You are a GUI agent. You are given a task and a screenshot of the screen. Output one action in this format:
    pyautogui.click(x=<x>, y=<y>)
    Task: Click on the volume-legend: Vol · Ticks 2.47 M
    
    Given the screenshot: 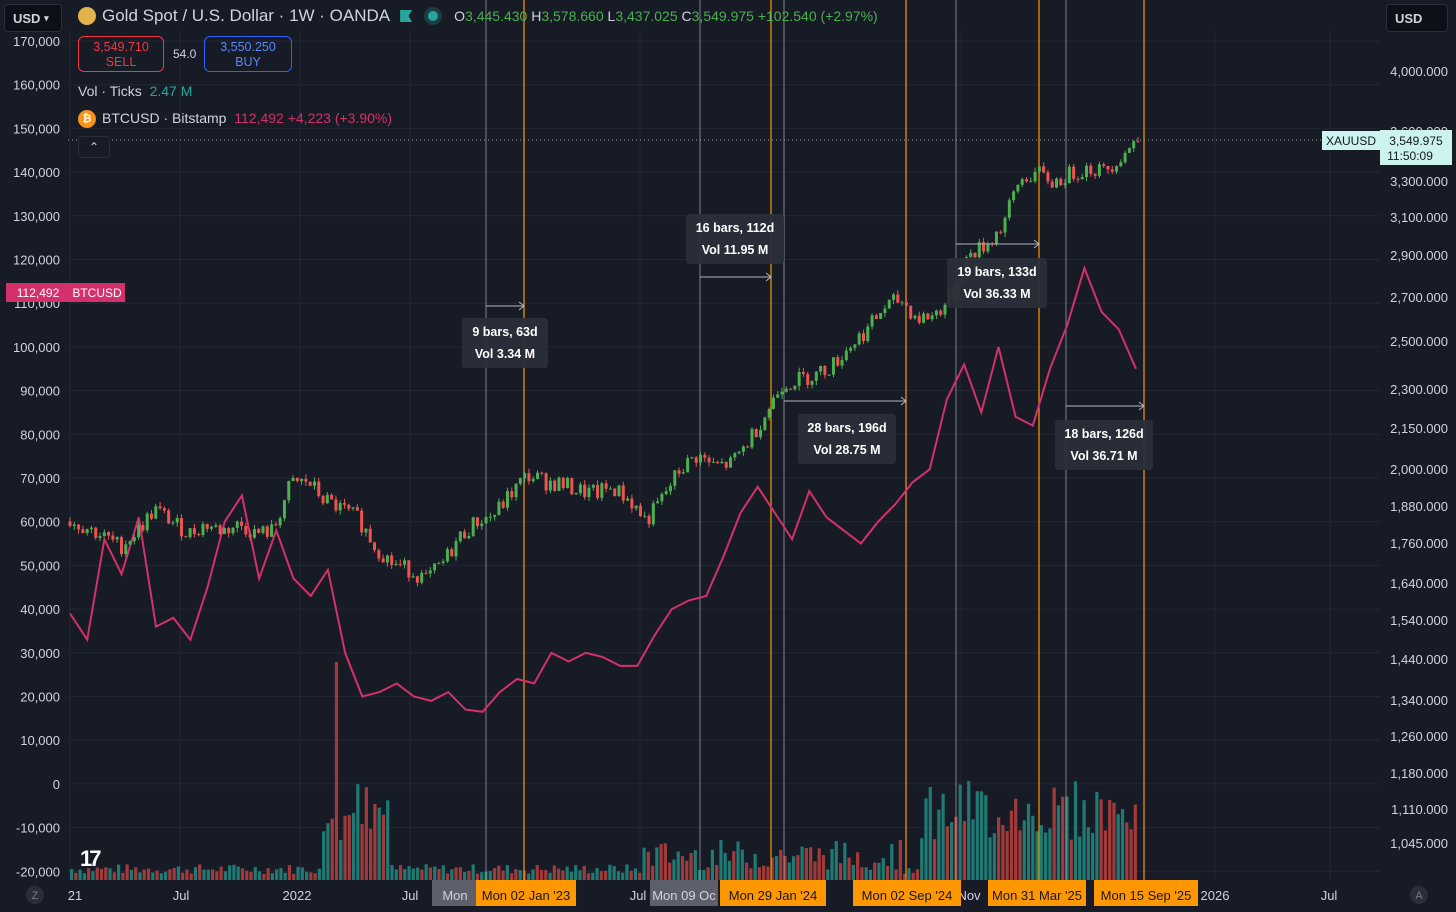 What is the action you would take?
    pyautogui.click(x=135, y=91)
    